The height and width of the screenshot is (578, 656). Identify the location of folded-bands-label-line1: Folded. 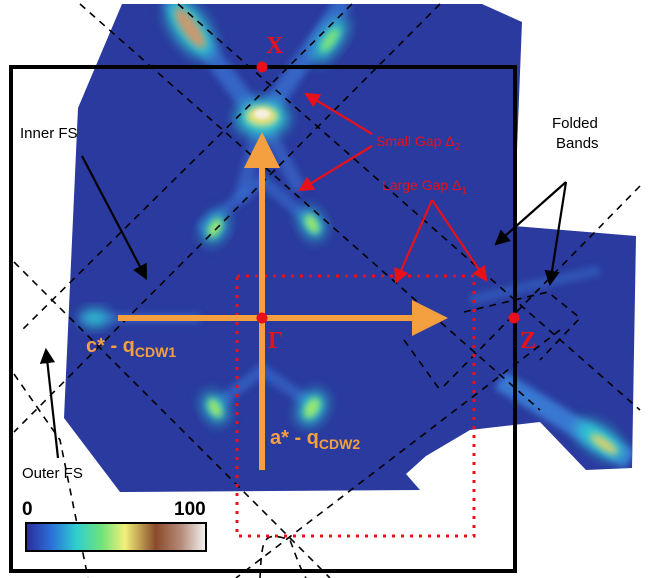
(575, 123).